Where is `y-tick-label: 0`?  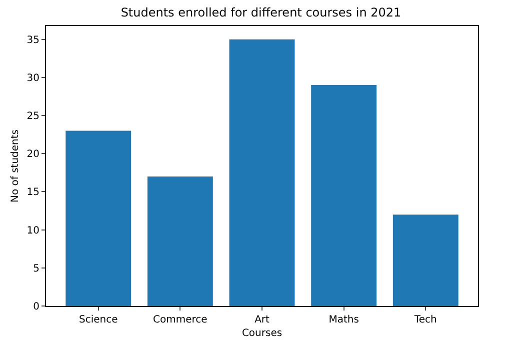 y-tick-label: 0 is located at coordinates (36, 307).